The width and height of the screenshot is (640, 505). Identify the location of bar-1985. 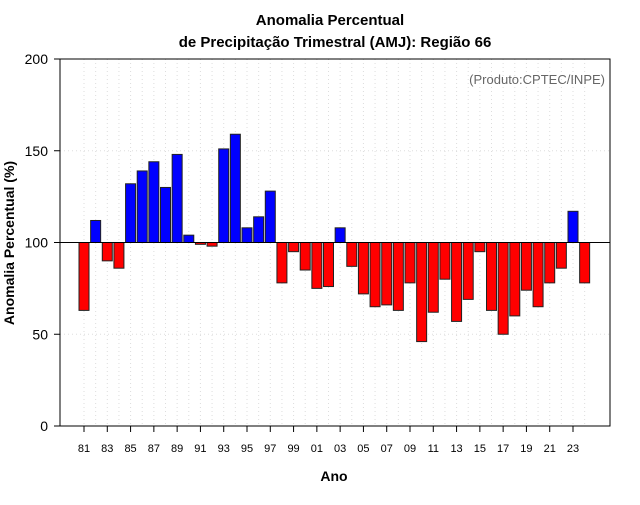
(131, 213).